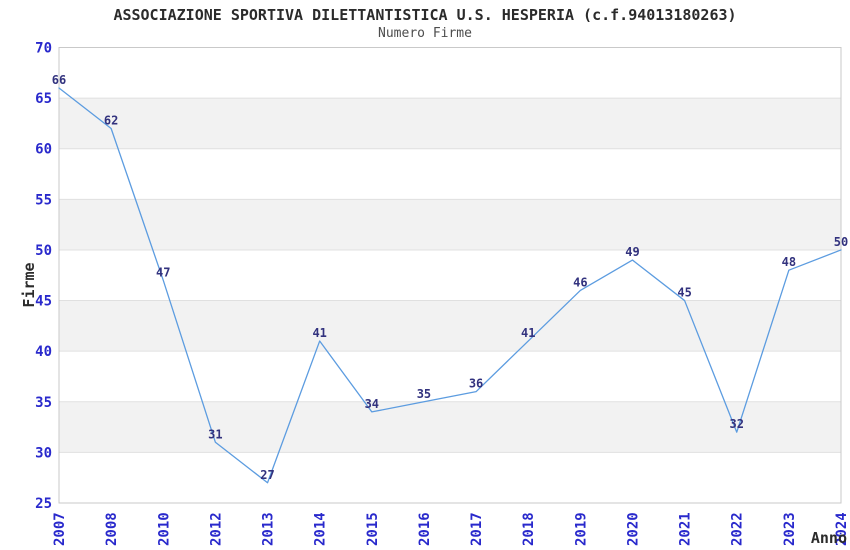 This screenshot has height=550, width=850. Describe the element at coordinates (164, 529) in the screenshot. I see `x-tick-label: 2010` at that location.